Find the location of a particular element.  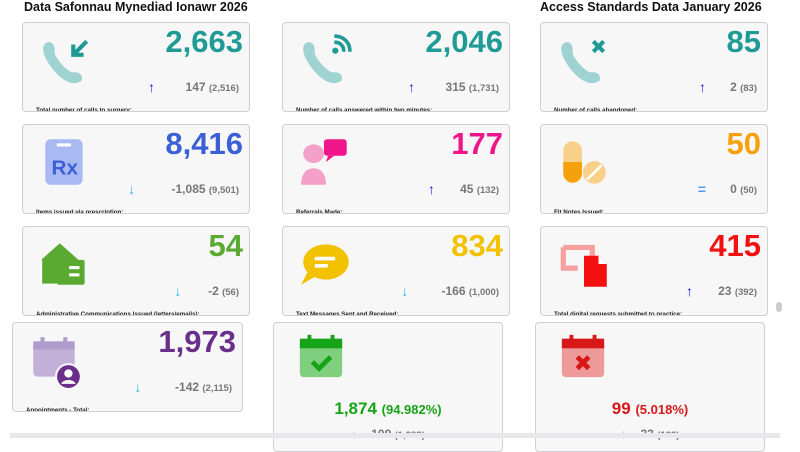

count-value: 99 is located at coordinates (621, 408).